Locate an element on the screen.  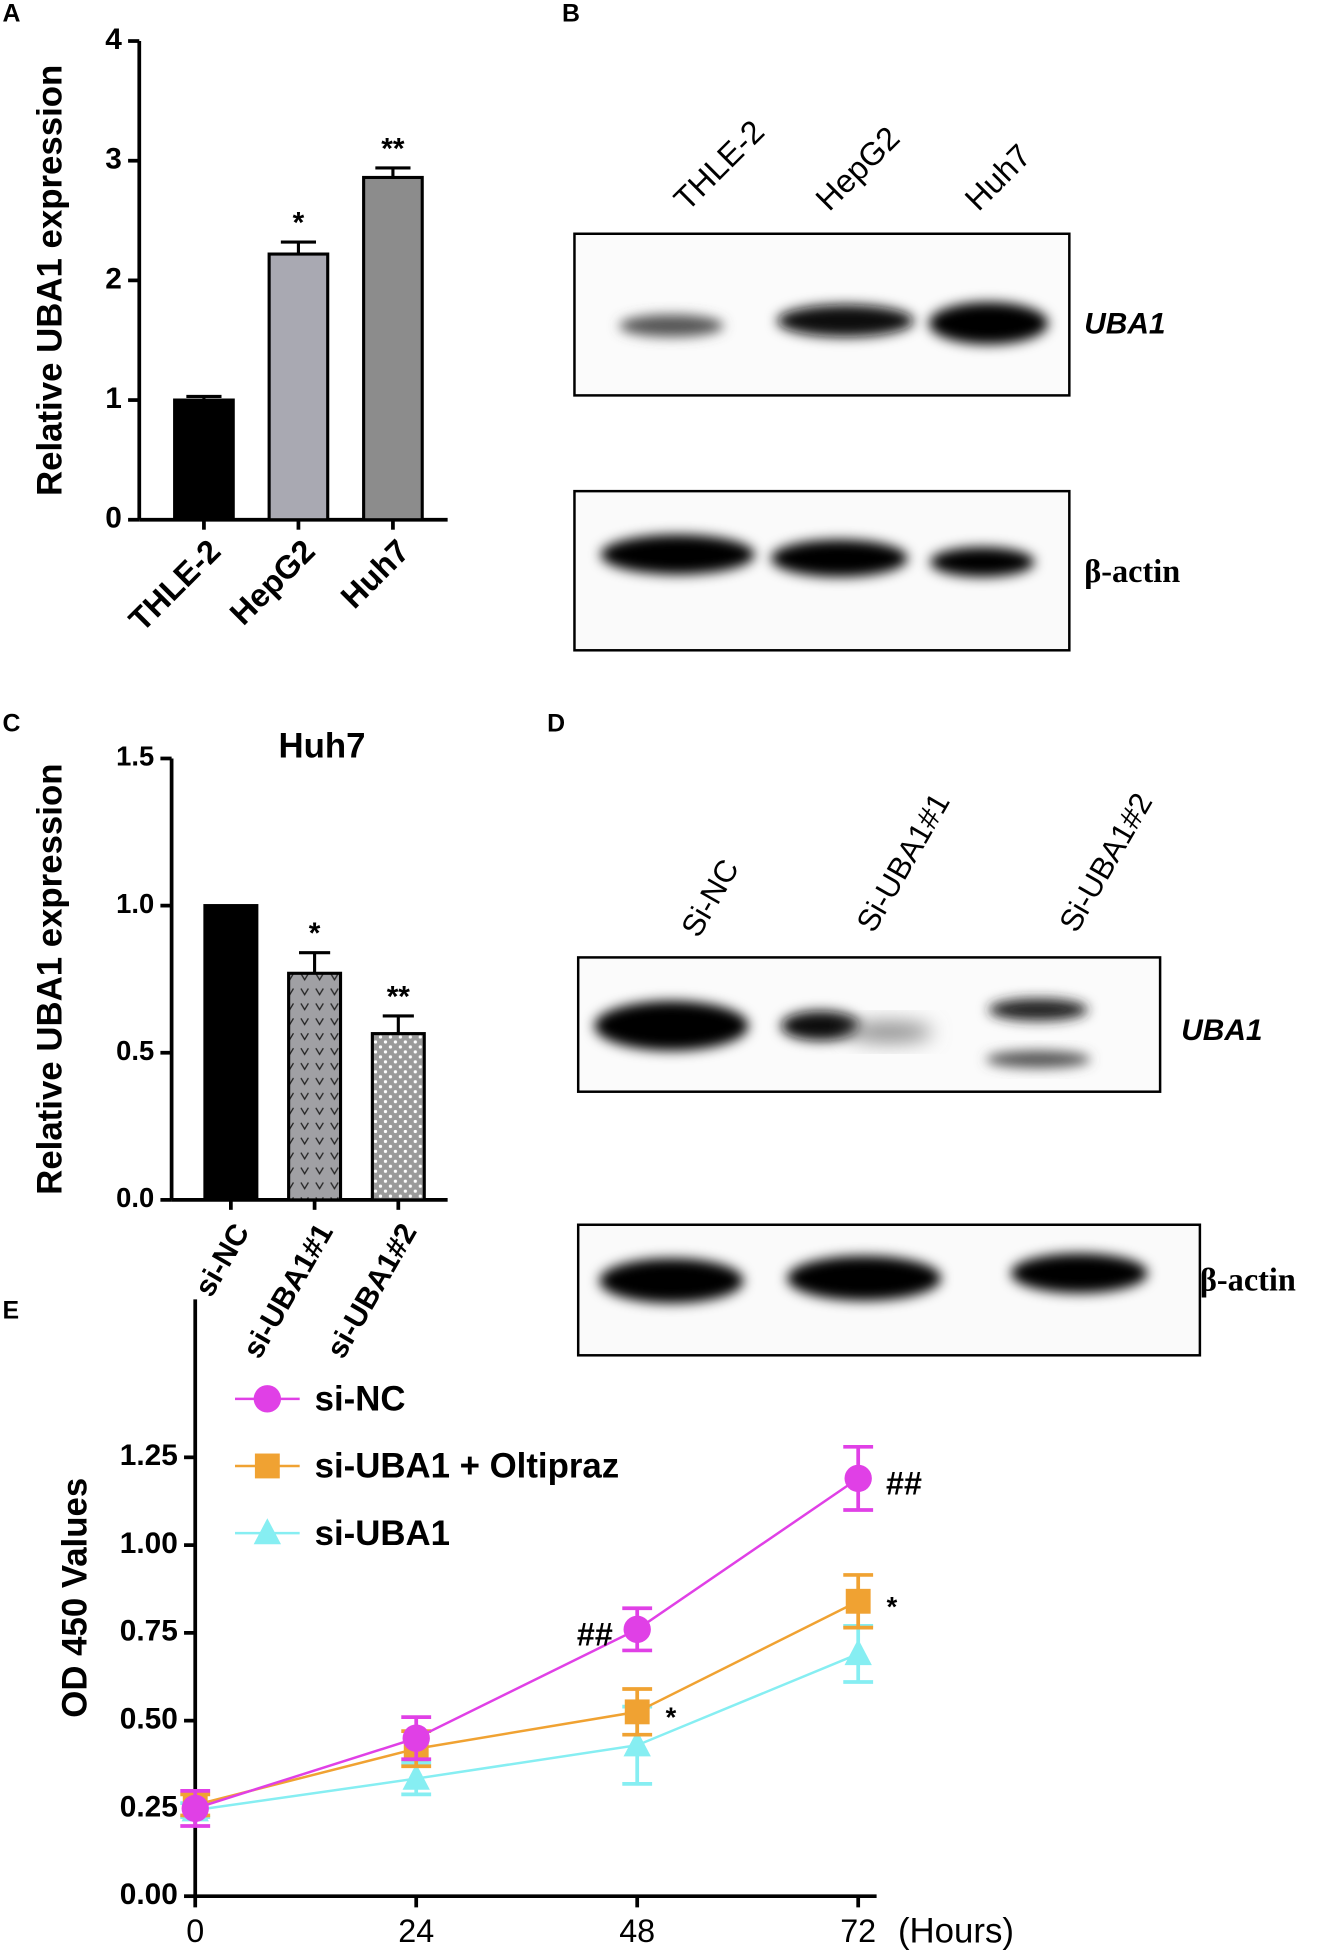
panel-label: D is located at coordinates (556, 723).